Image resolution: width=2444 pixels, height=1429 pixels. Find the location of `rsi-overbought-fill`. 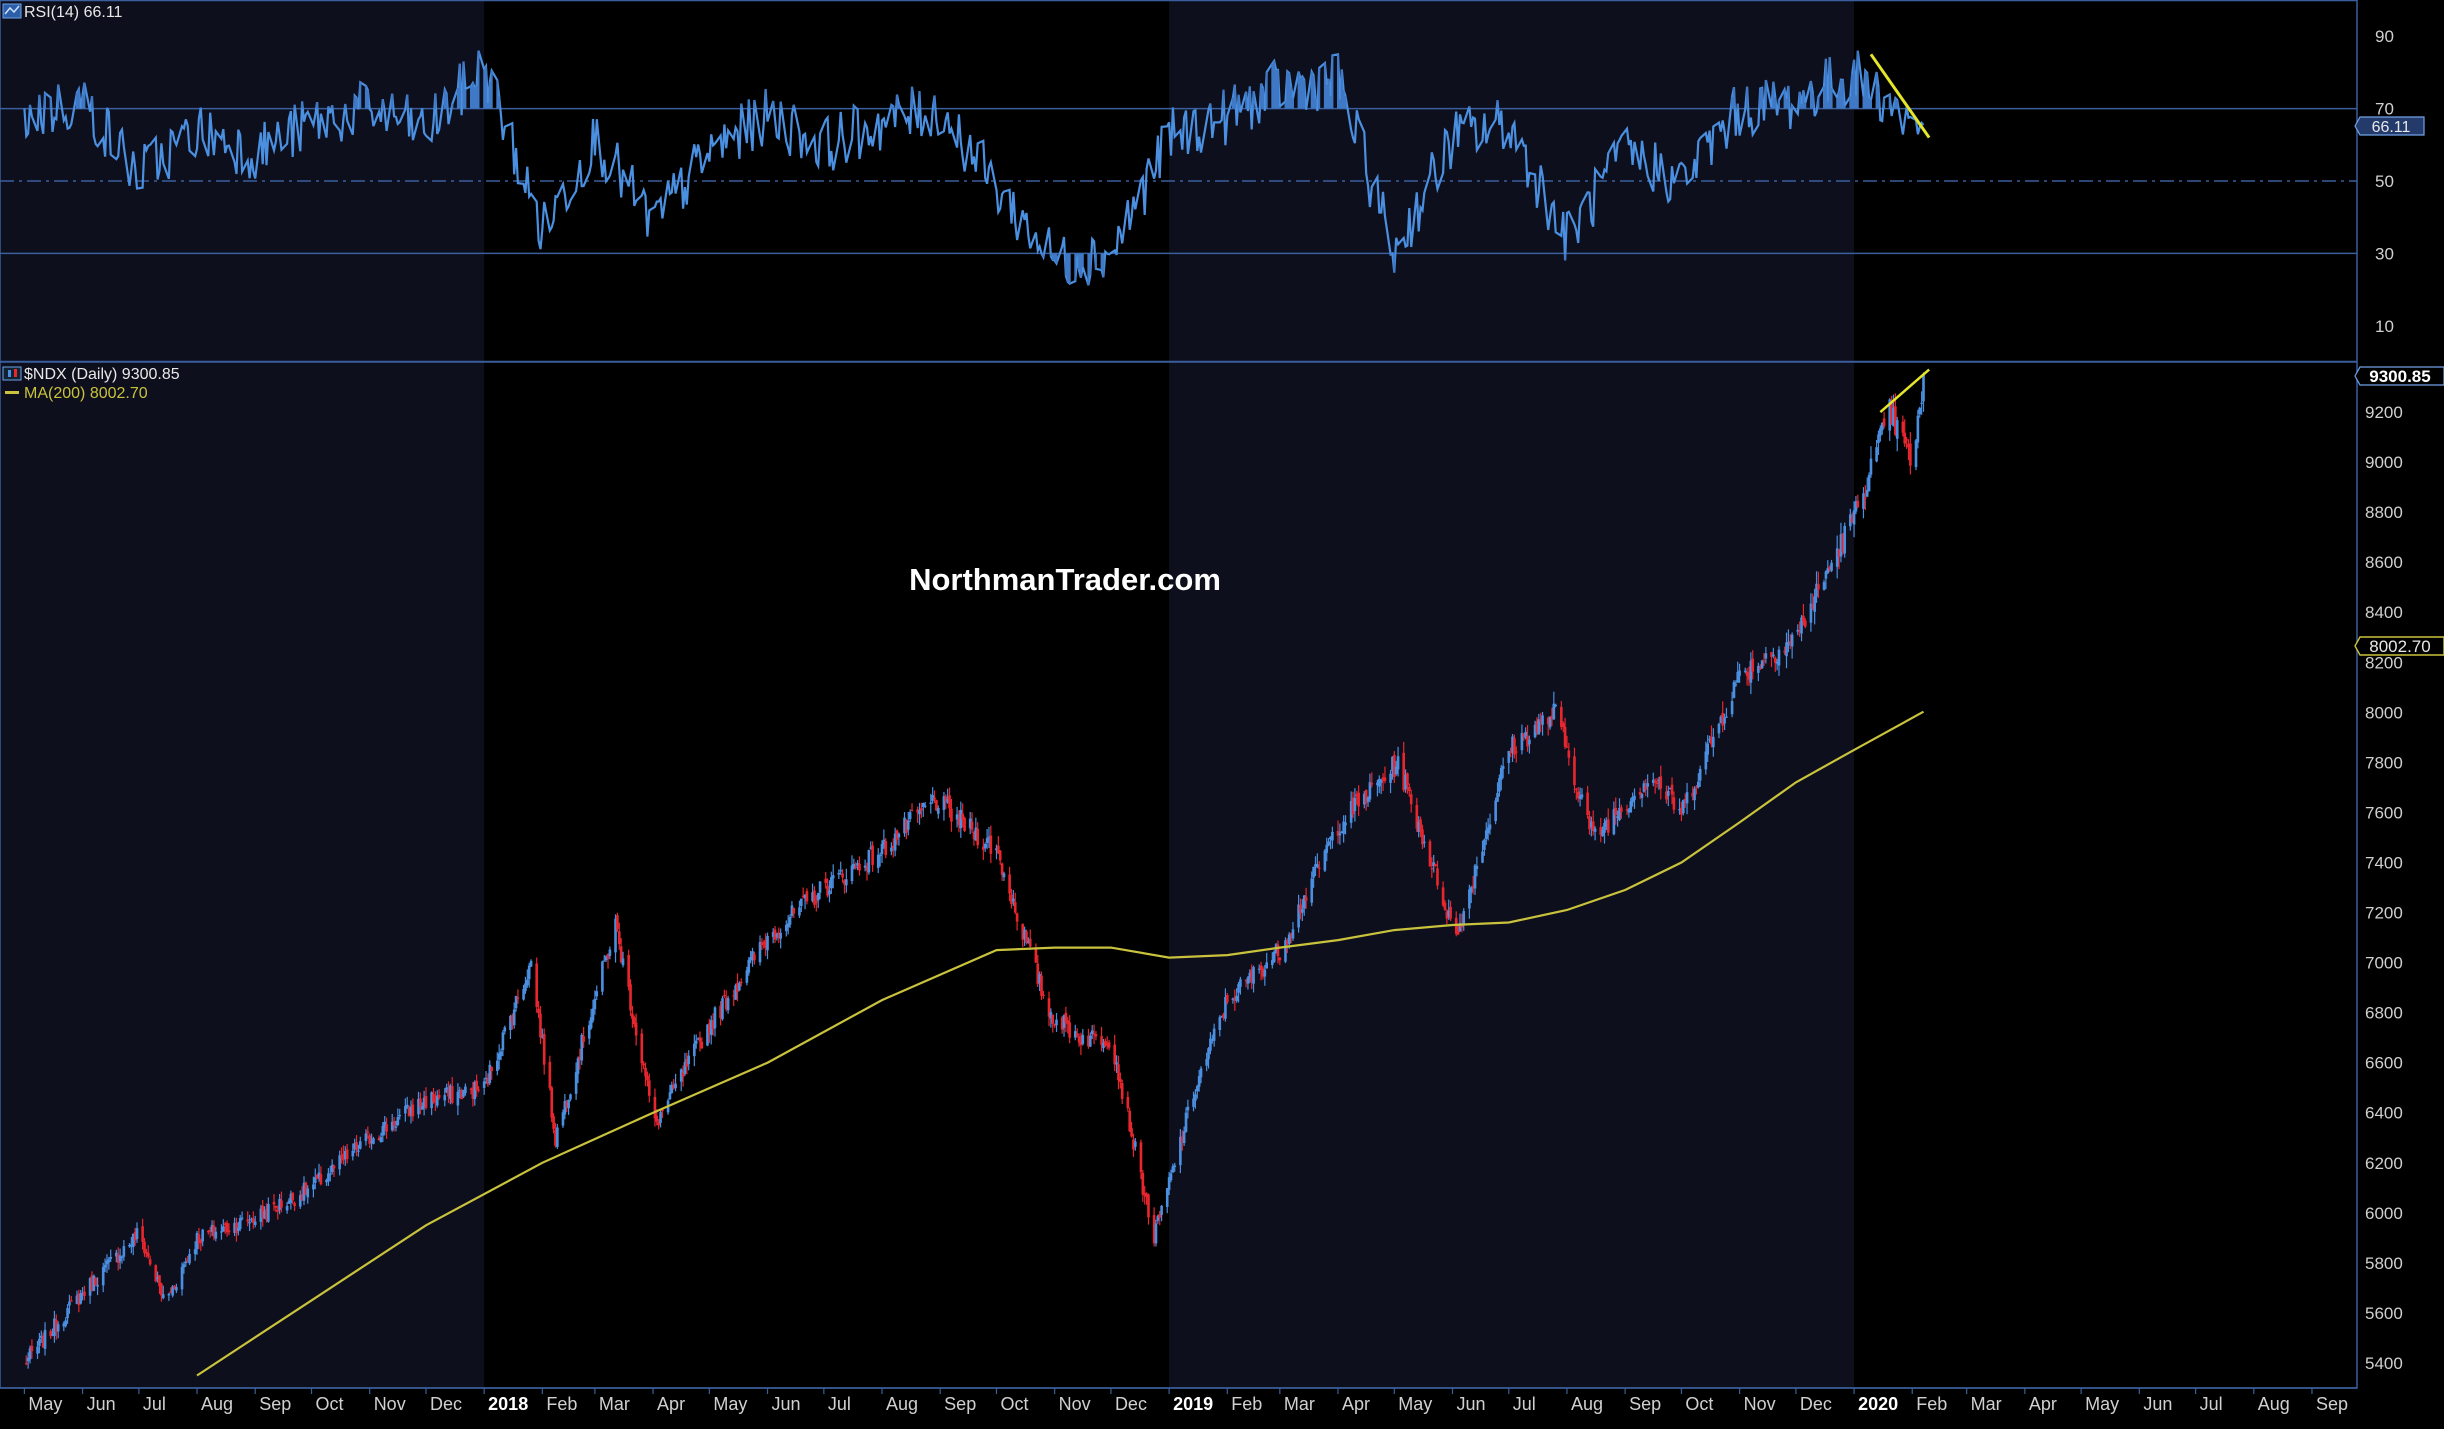

rsi-overbought-fill is located at coordinates (965, 79).